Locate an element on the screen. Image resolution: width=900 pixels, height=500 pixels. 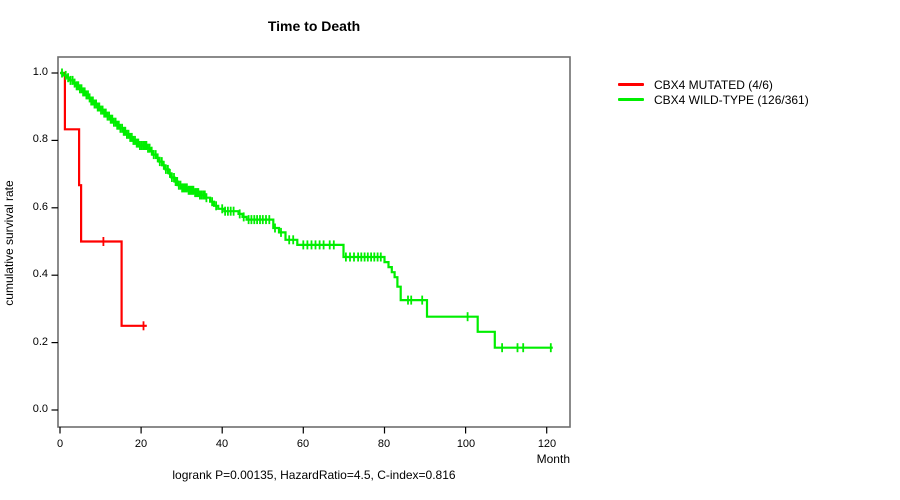
x-axis-label: Month is located at coordinates (553, 459).